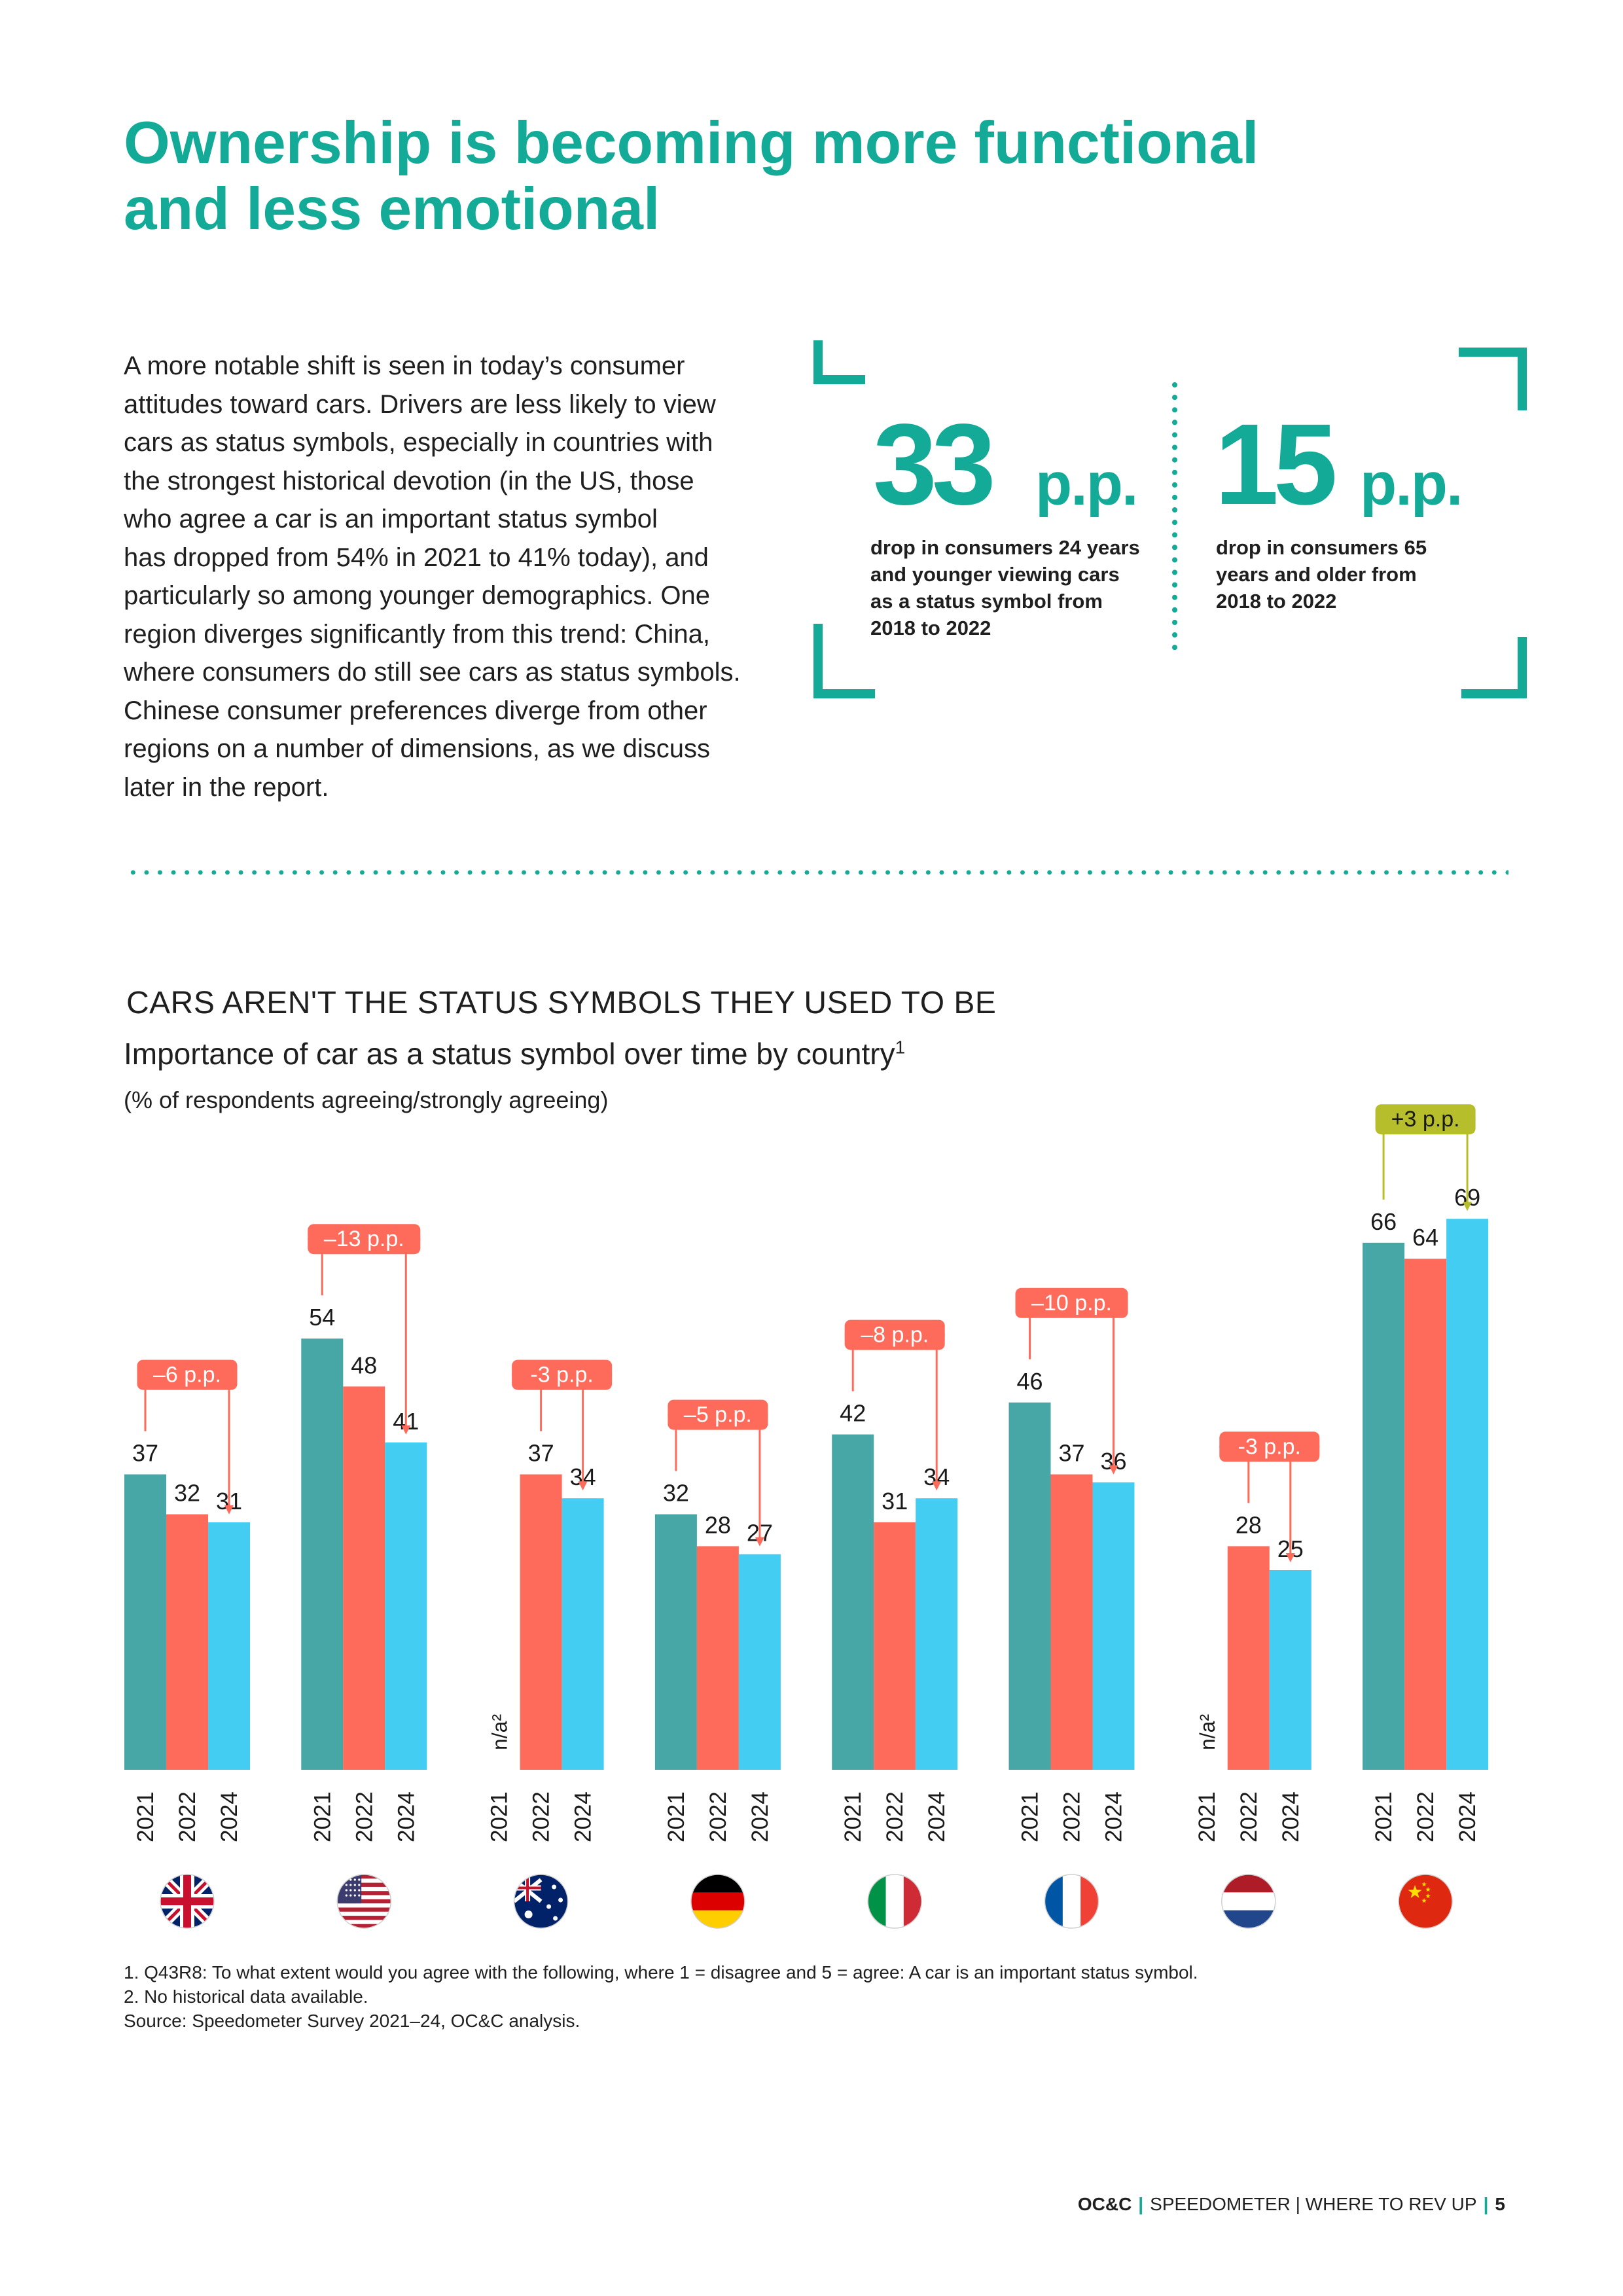 Image resolution: width=1623 pixels, height=2296 pixels. I want to click on footer-section: SPEEDOMETER | WHERE TO REV UP, so click(1313, 2204).